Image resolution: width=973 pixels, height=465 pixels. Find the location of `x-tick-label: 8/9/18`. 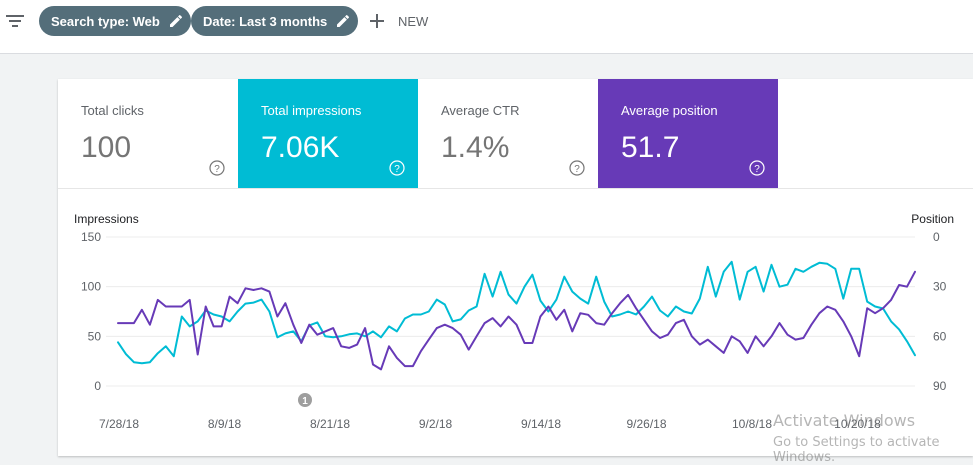

x-tick-label: 8/9/18 is located at coordinates (225, 424).